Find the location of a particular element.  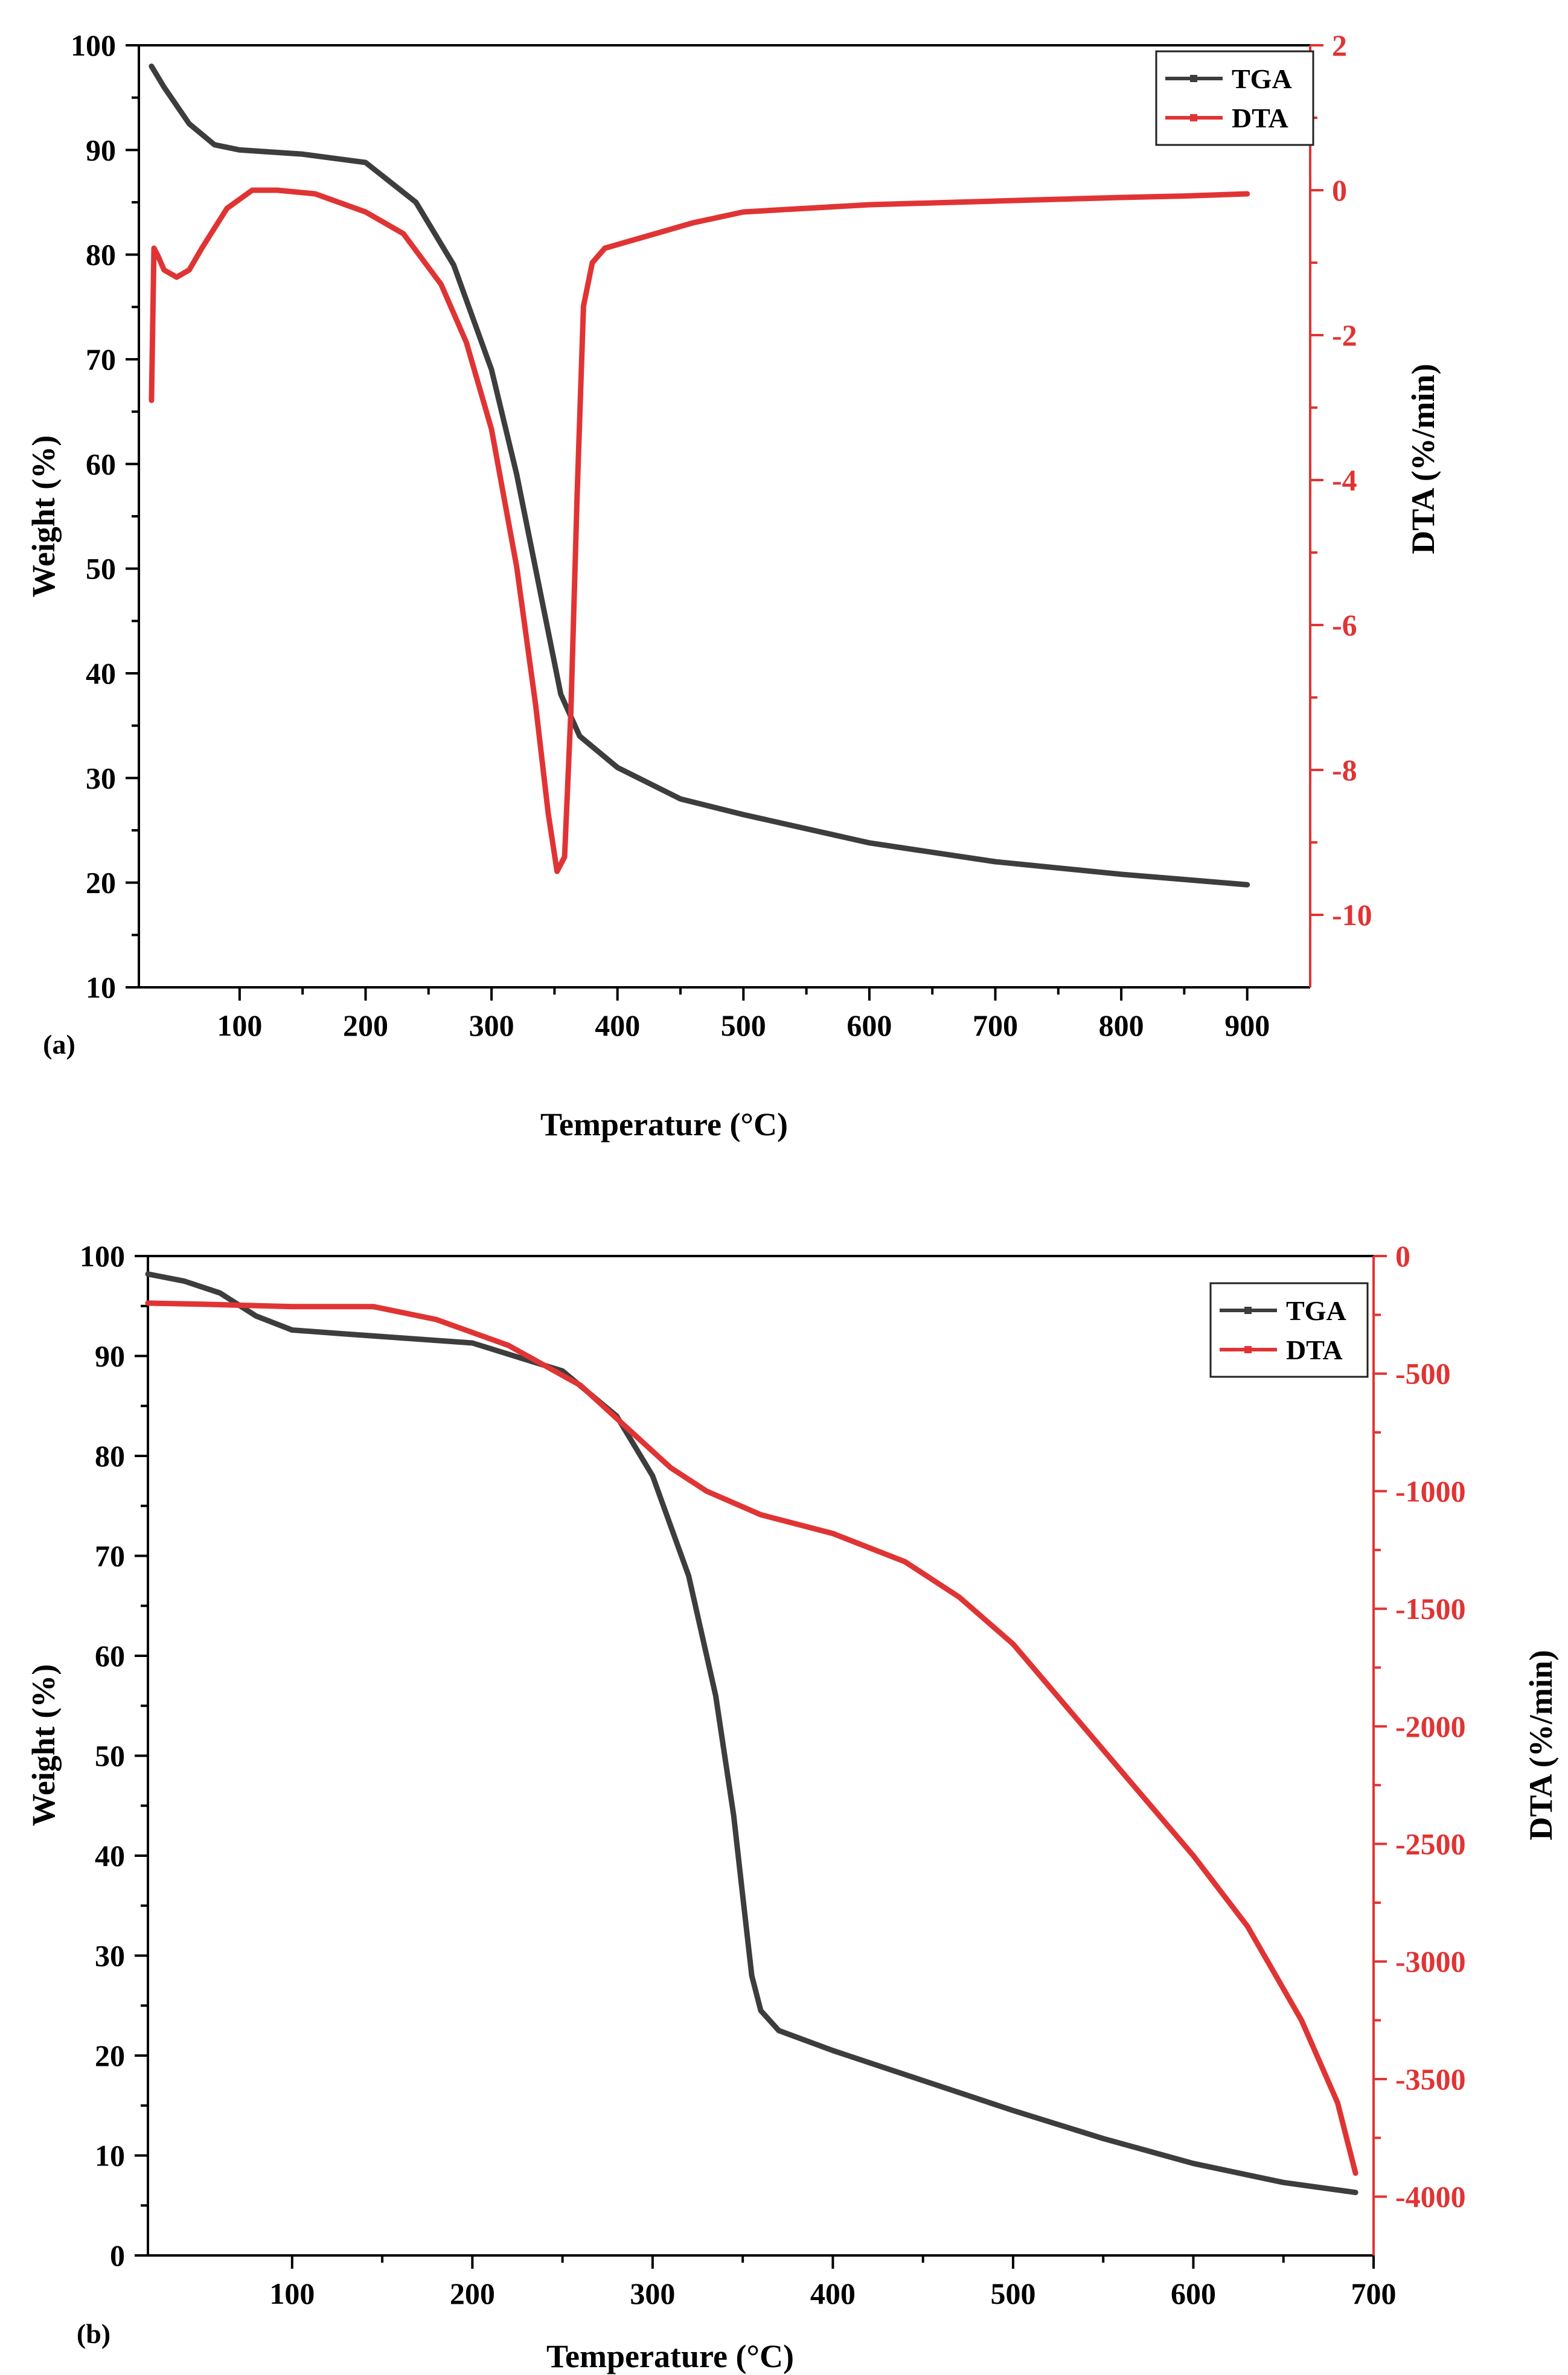

y-right-tick-label: -2 is located at coordinates (1344, 335).